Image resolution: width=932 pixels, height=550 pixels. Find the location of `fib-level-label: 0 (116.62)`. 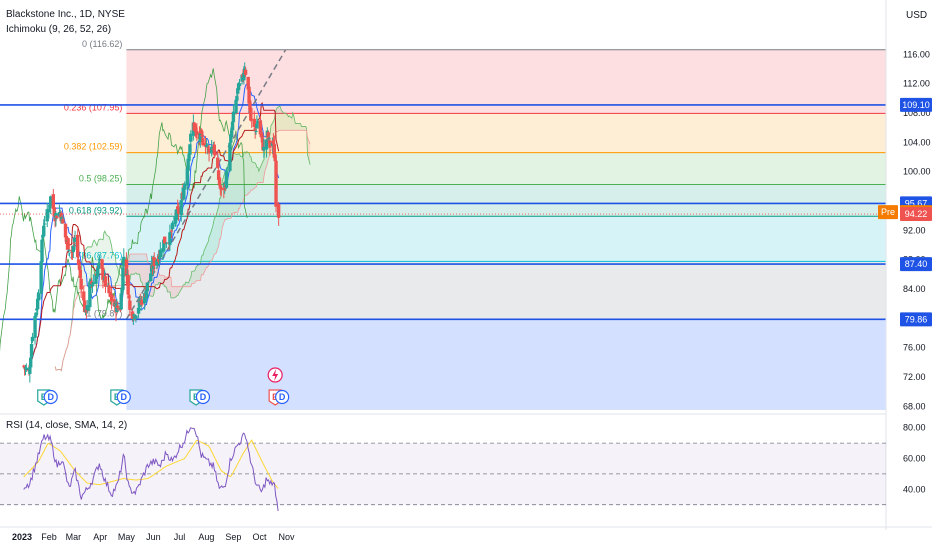

fib-level-label: 0 (116.62) is located at coordinates (102, 44).